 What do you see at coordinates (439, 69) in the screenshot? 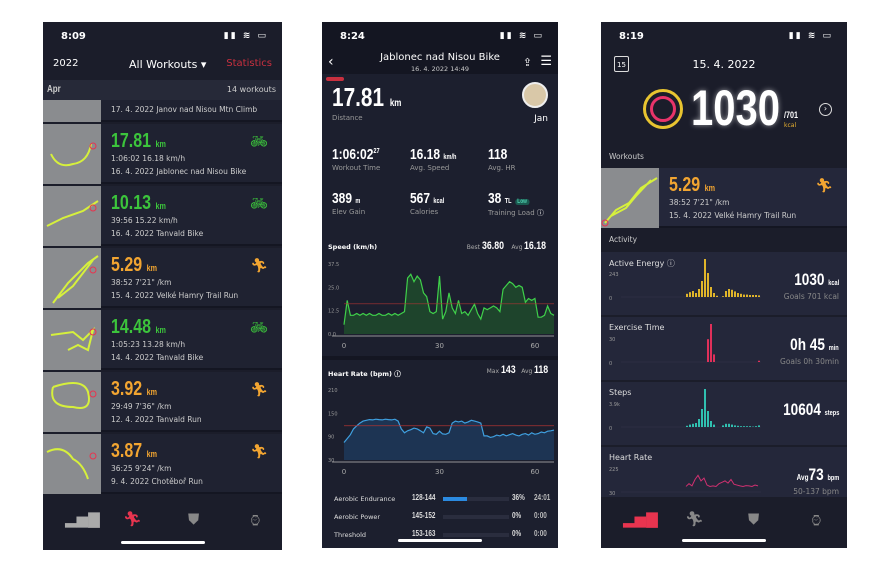
I see `workout-datetime: 16. 4. 2022 14:49` at bounding box center [439, 69].